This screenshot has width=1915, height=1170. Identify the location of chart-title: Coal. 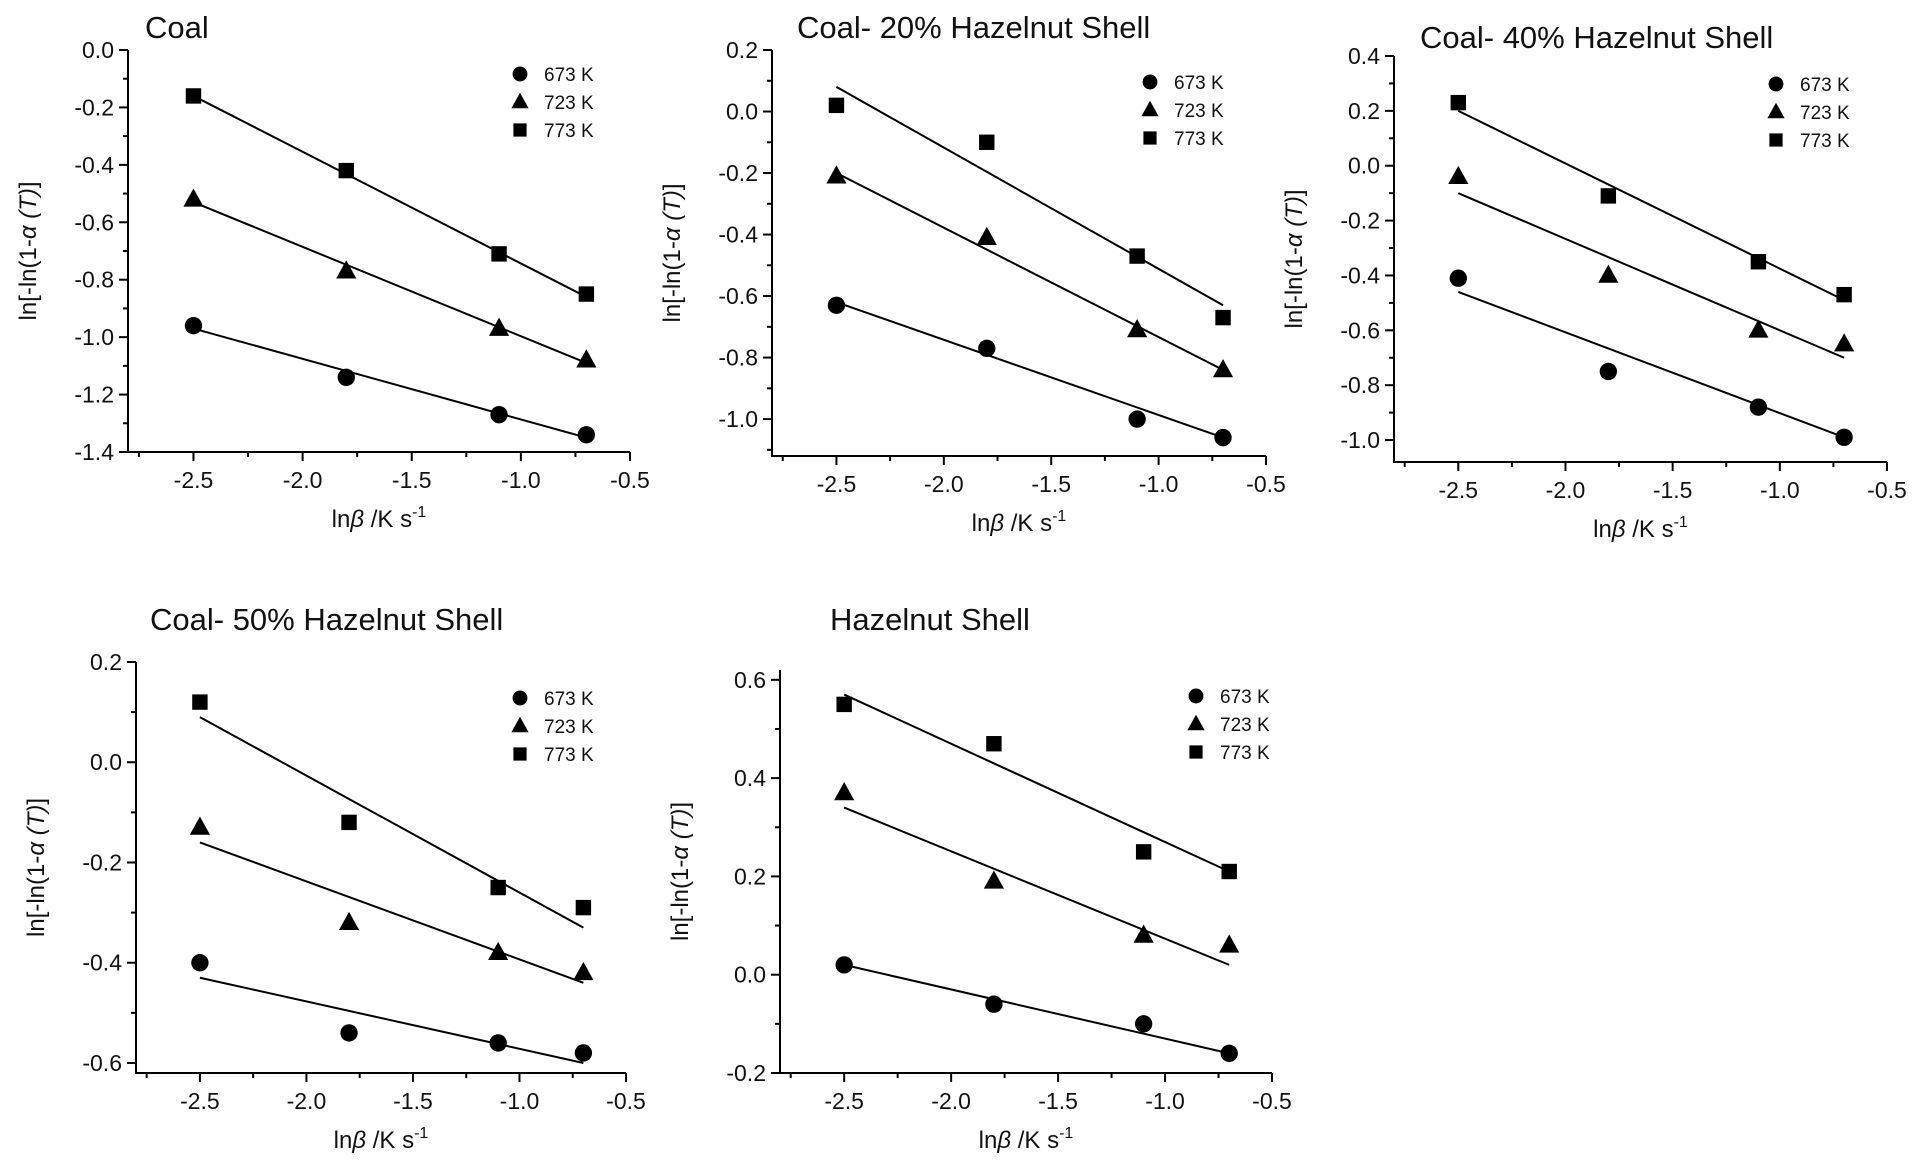
(177, 27).